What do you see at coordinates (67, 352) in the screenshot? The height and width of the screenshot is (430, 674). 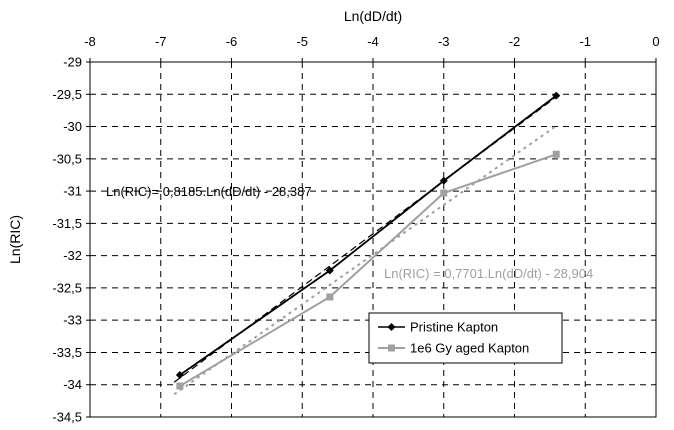 I see `y-tick-label: -33,5` at bounding box center [67, 352].